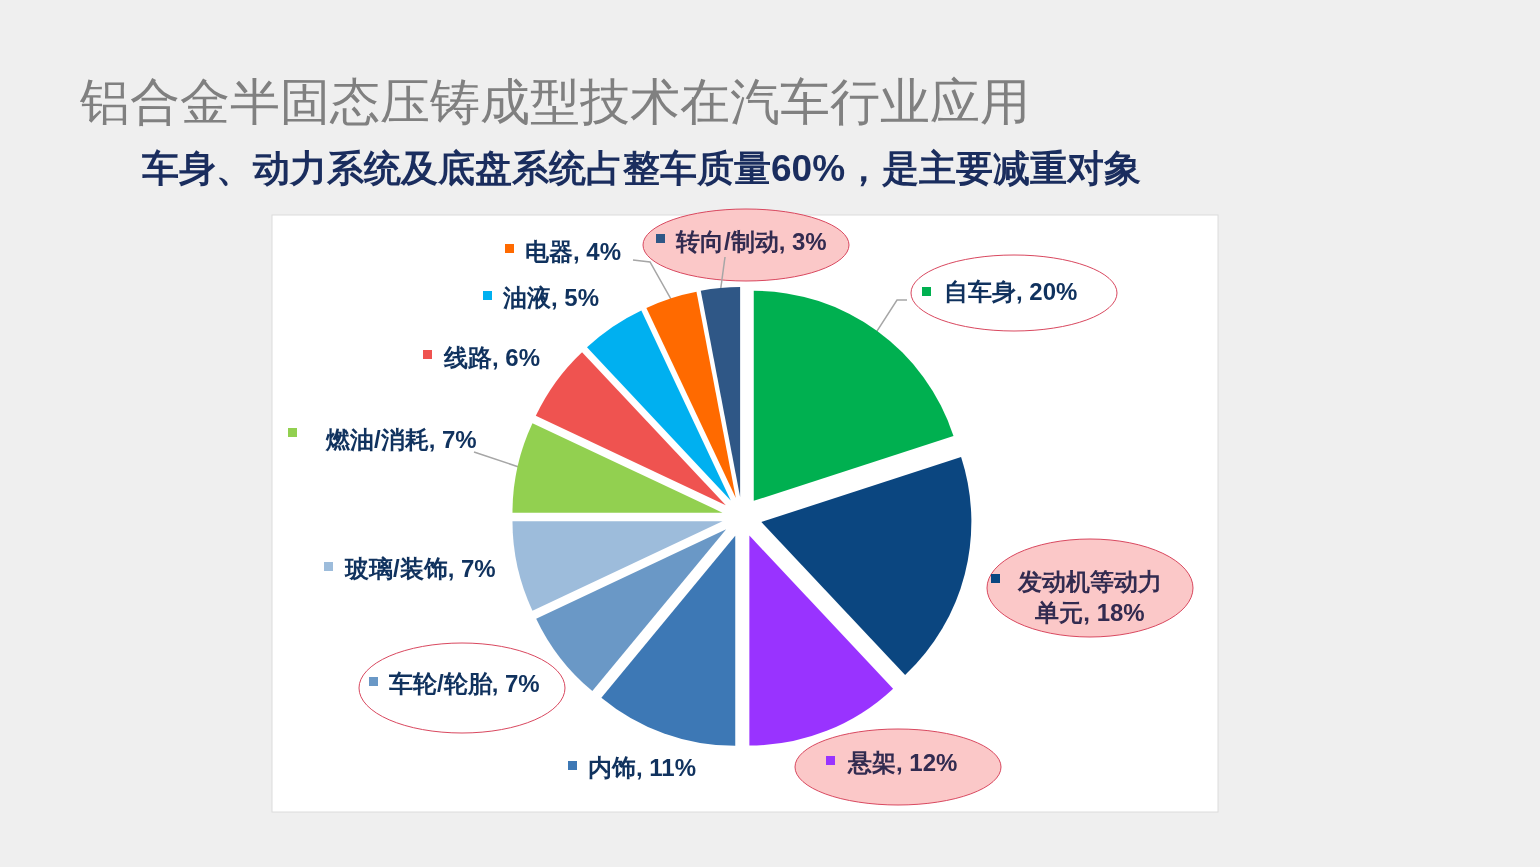 Image resolution: width=1540 pixels, height=867 pixels. I want to click on subtitle: 车身、动力系统及底盘系统占整车质量60%，是主要减重对象, so click(642, 168).